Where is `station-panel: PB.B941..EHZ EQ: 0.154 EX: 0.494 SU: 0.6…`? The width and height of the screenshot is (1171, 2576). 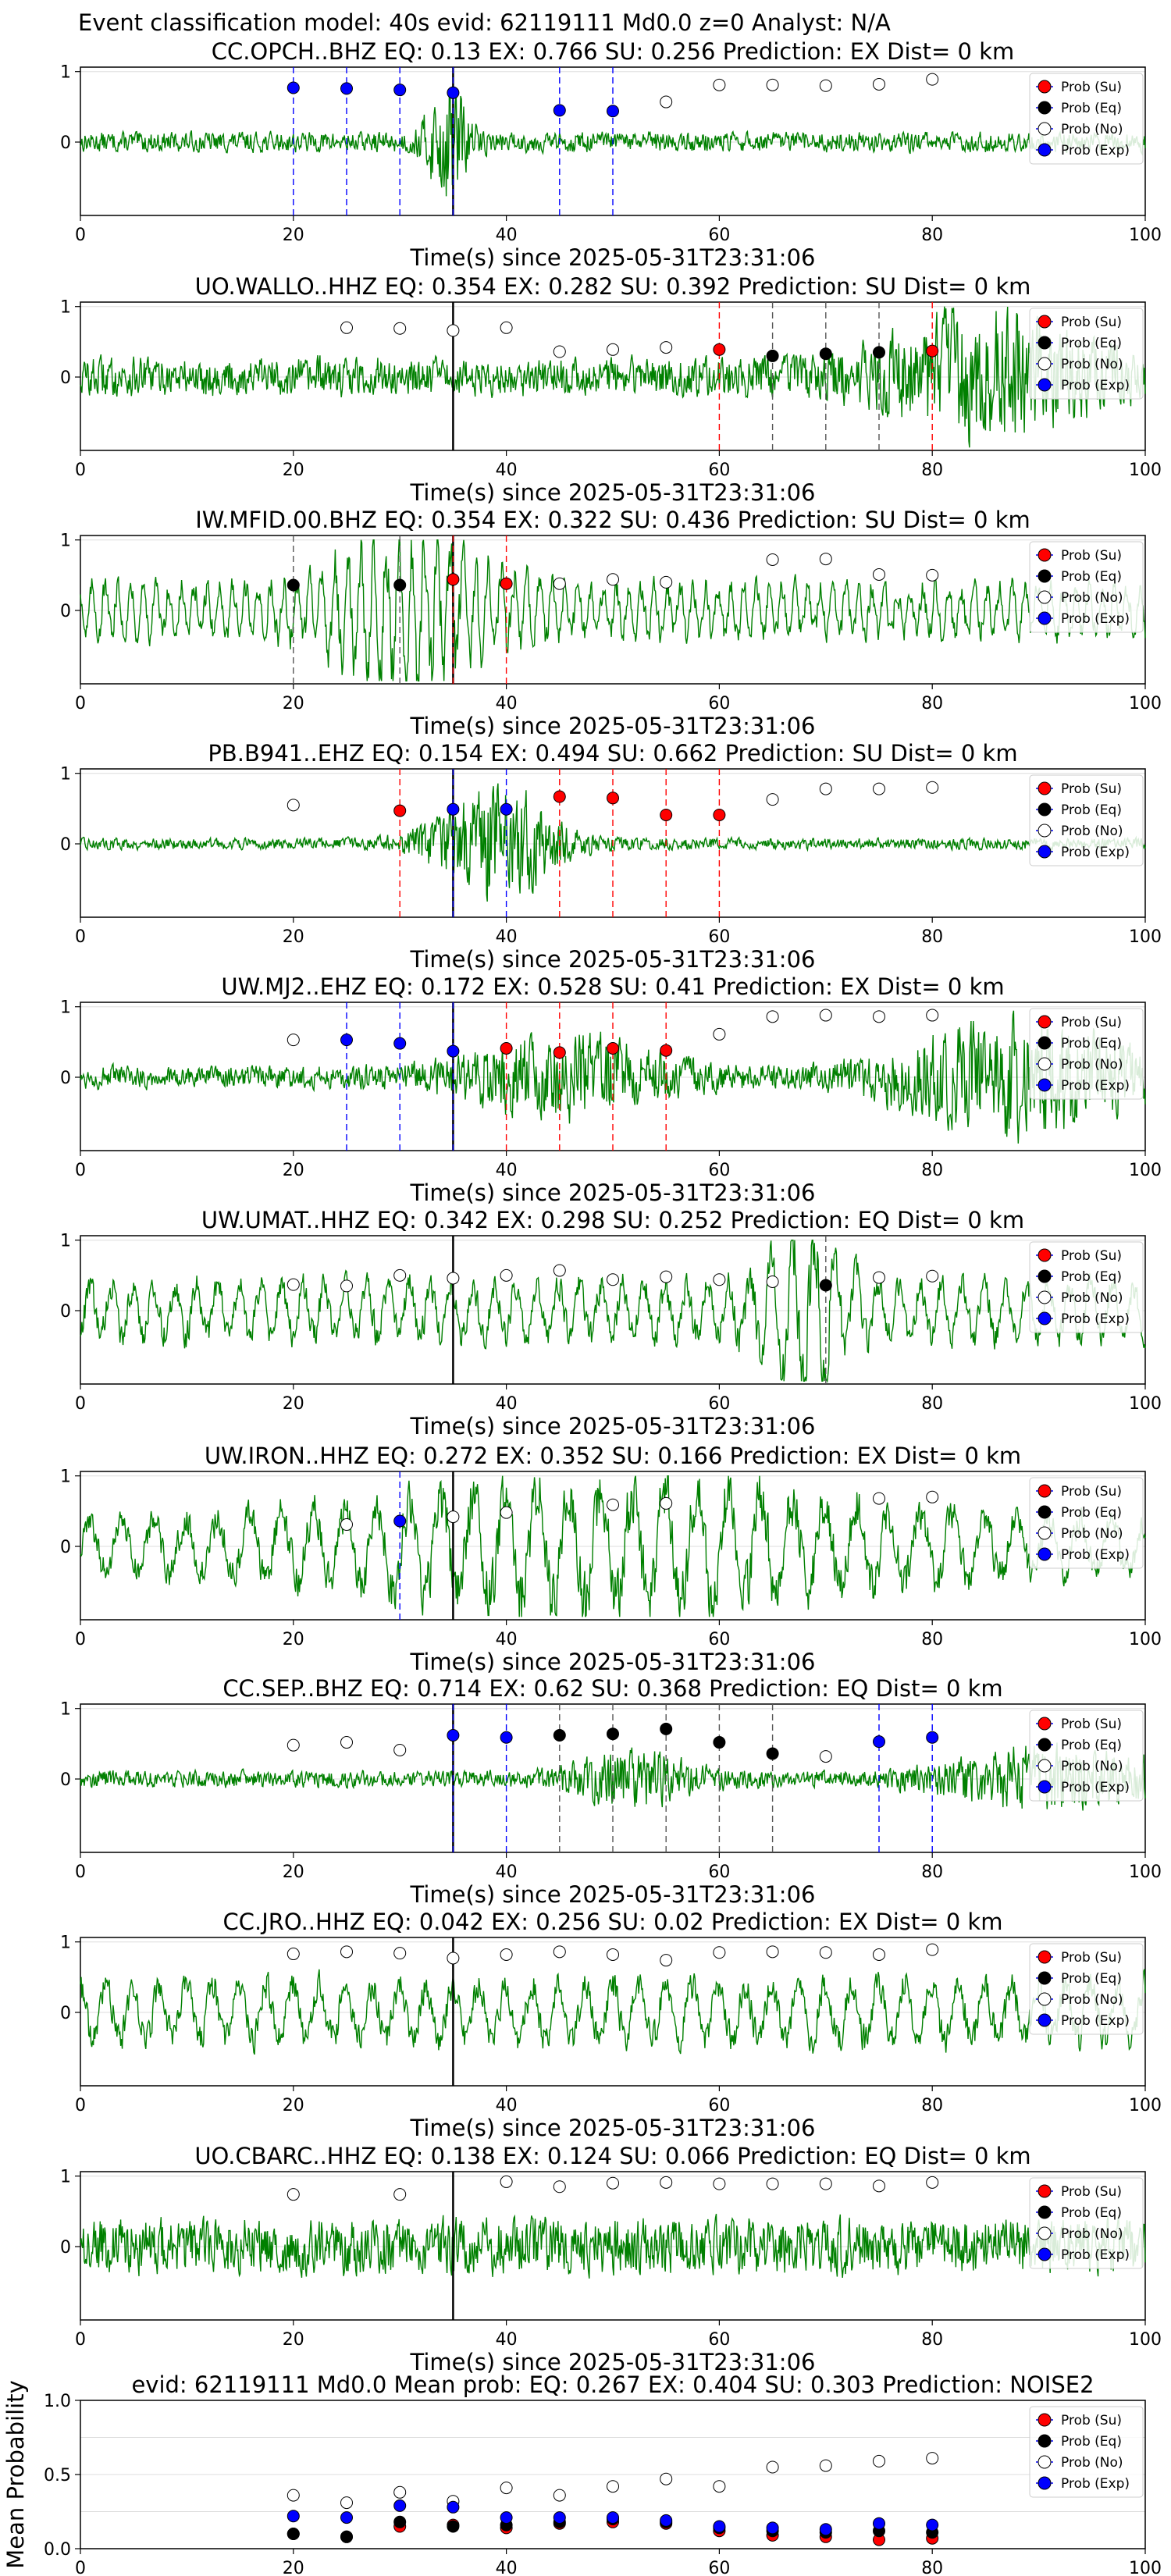
station-panel: PB.B941..EHZ EQ: 0.154 EX: 0.494 SU: 0.6… is located at coordinates (611, 856).